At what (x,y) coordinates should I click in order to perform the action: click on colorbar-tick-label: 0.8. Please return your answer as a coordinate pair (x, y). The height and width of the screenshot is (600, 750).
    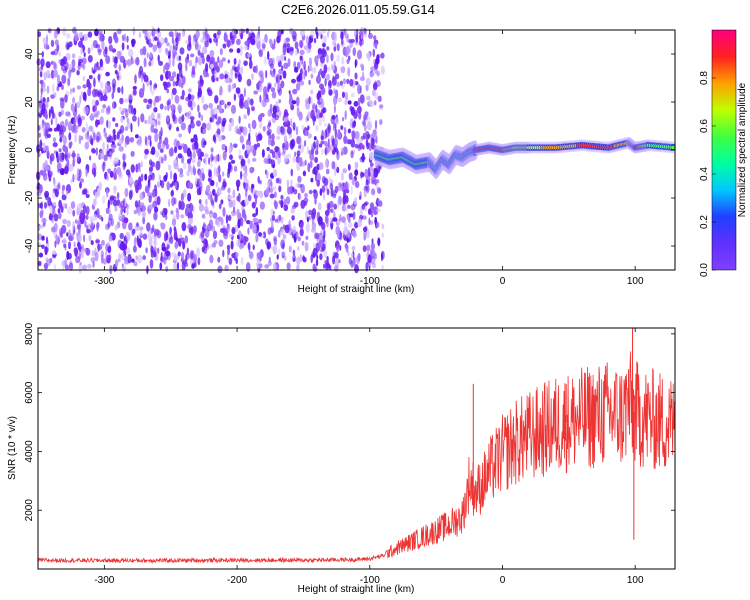
    Looking at the image, I should click on (704, 78).